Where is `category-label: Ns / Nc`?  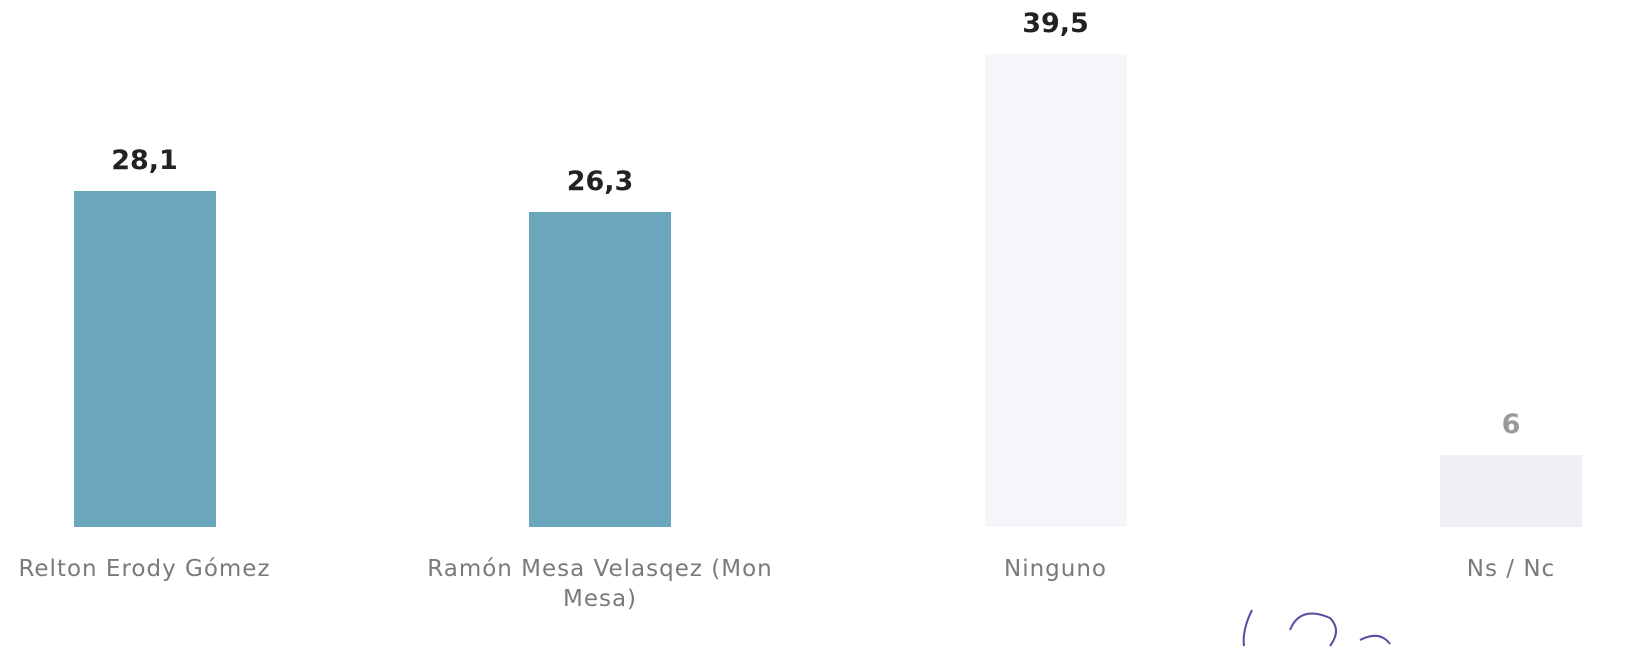
category-label: Ns / Nc is located at coordinates (1511, 569).